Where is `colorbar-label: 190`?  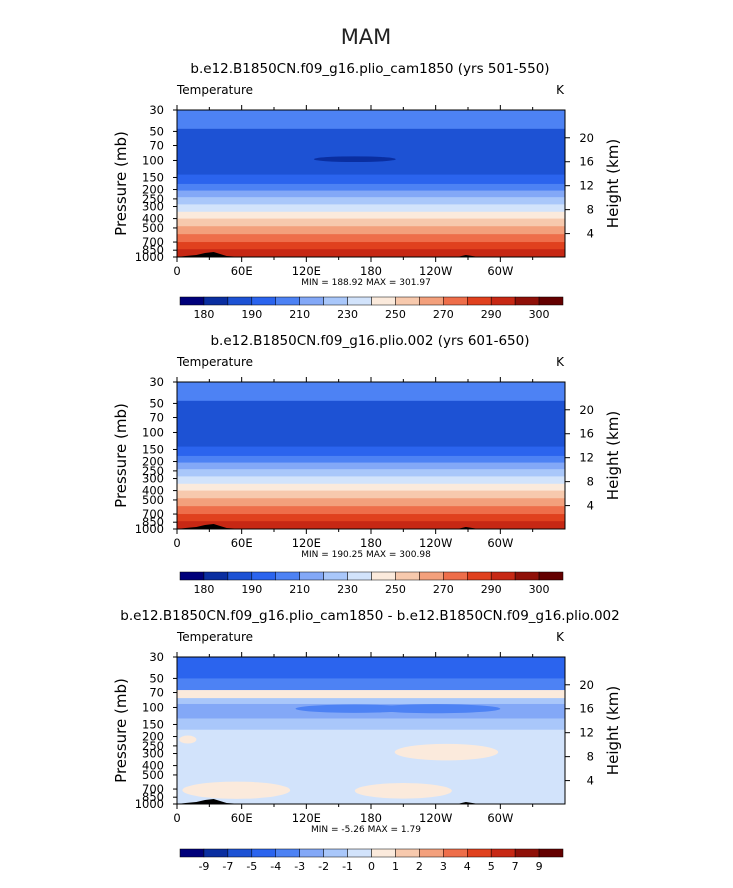
colorbar-label: 190 is located at coordinates (251, 314).